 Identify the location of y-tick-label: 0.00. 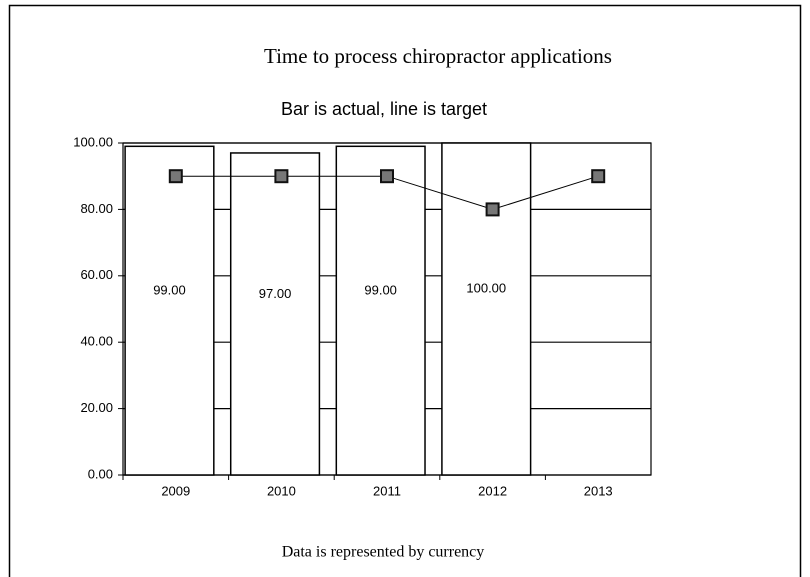
(100, 473).